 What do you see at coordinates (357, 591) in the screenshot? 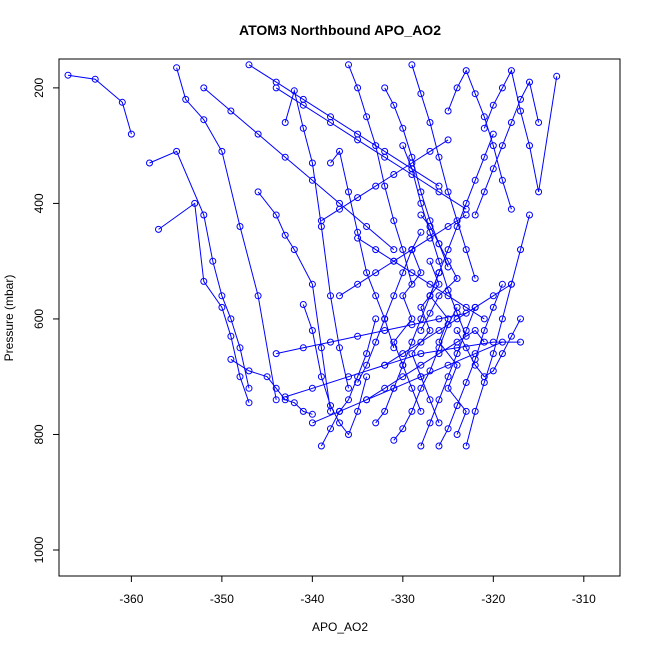
I see `x-axis: -360 -350 -340 -330 -320 -310` at bounding box center [357, 591].